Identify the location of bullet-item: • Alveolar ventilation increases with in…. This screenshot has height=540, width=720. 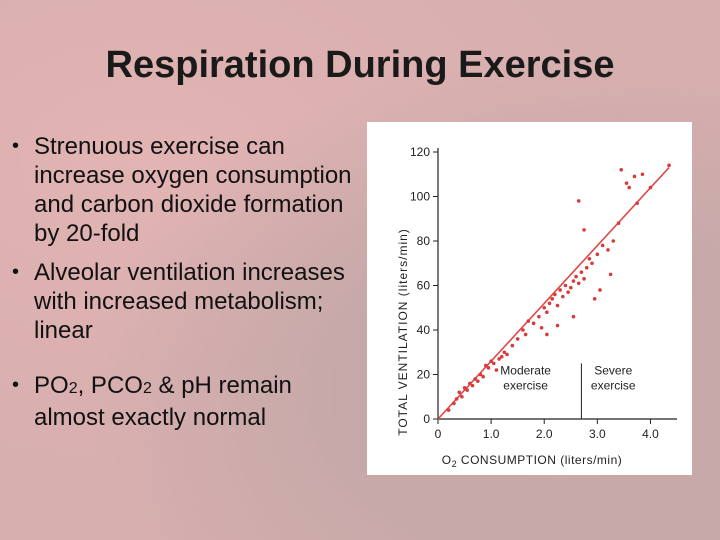
(183, 301).